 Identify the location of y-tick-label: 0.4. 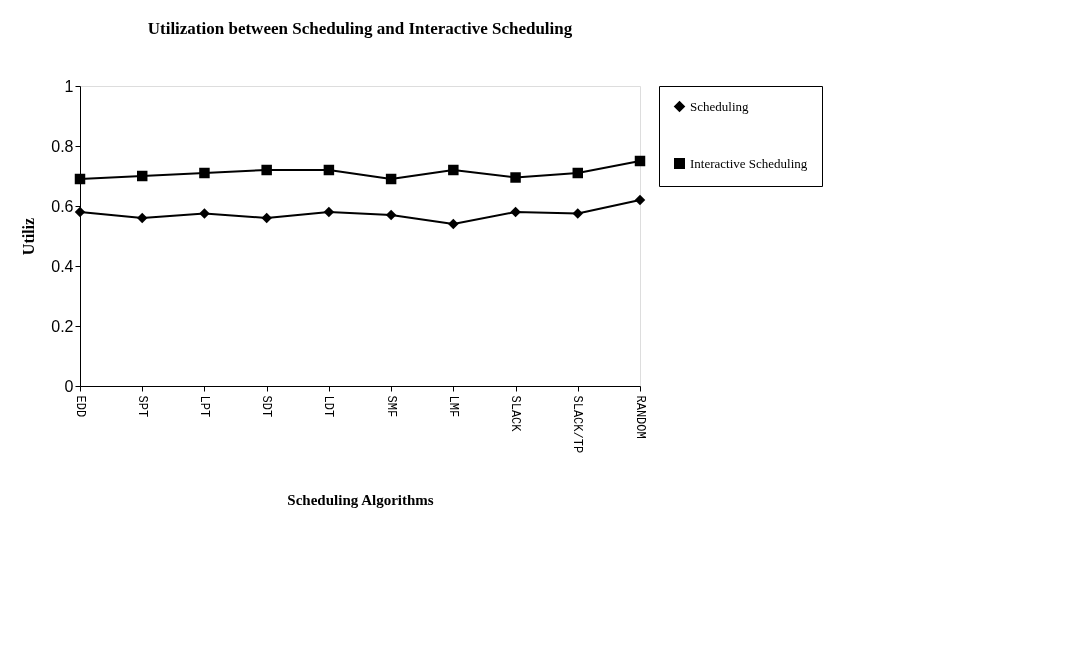
(62, 266).